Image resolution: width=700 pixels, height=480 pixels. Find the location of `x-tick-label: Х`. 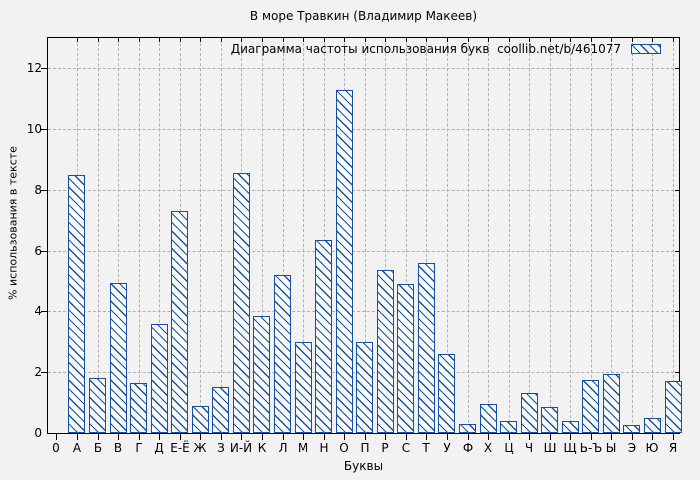

x-tick-label: Х is located at coordinates (488, 448).